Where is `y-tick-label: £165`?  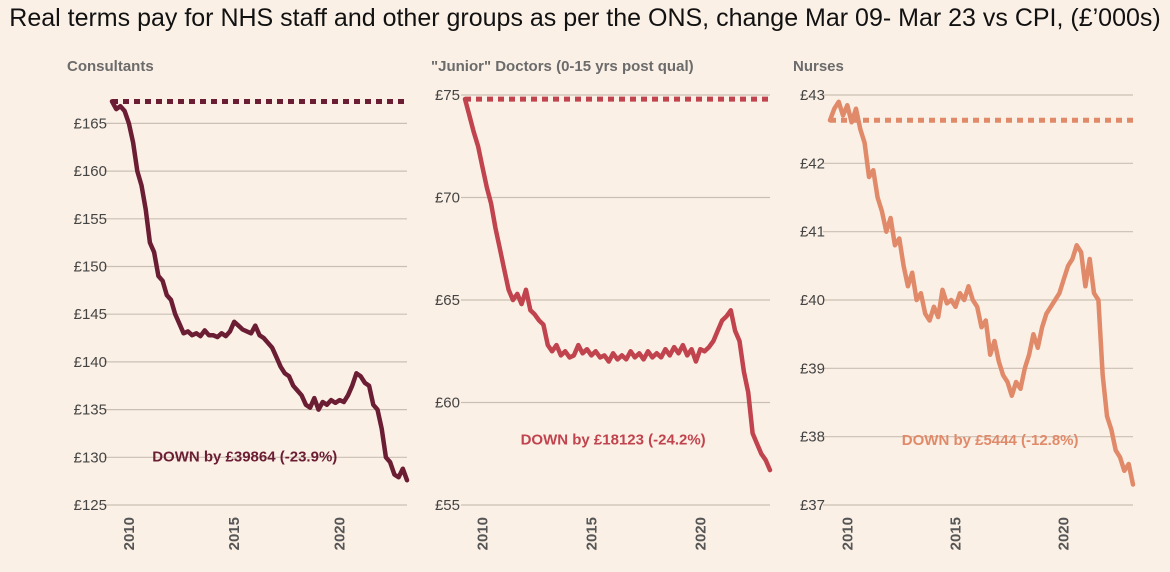 y-tick-label: £165 is located at coordinates (90, 123).